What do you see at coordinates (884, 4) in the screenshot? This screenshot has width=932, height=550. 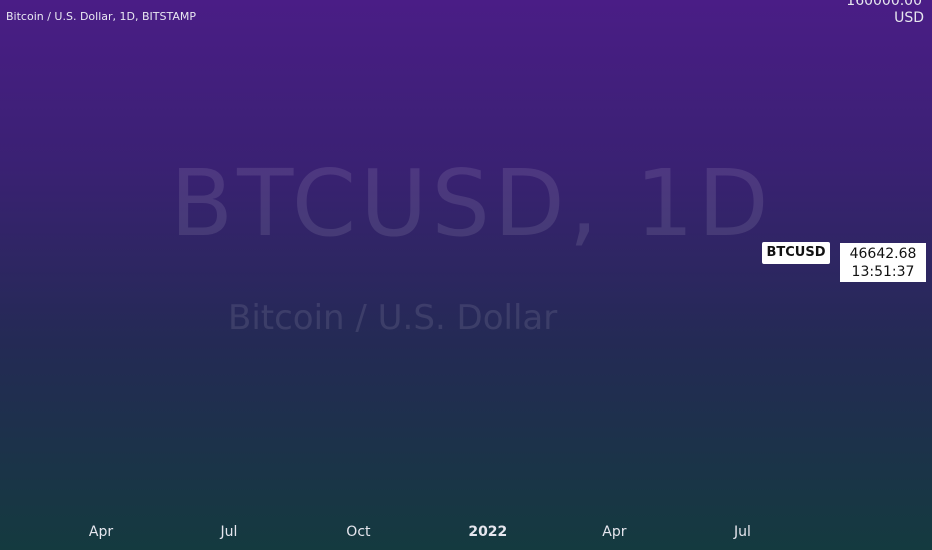 I see `price-tick-label: 160000.00` at bounding box center [884, 4].